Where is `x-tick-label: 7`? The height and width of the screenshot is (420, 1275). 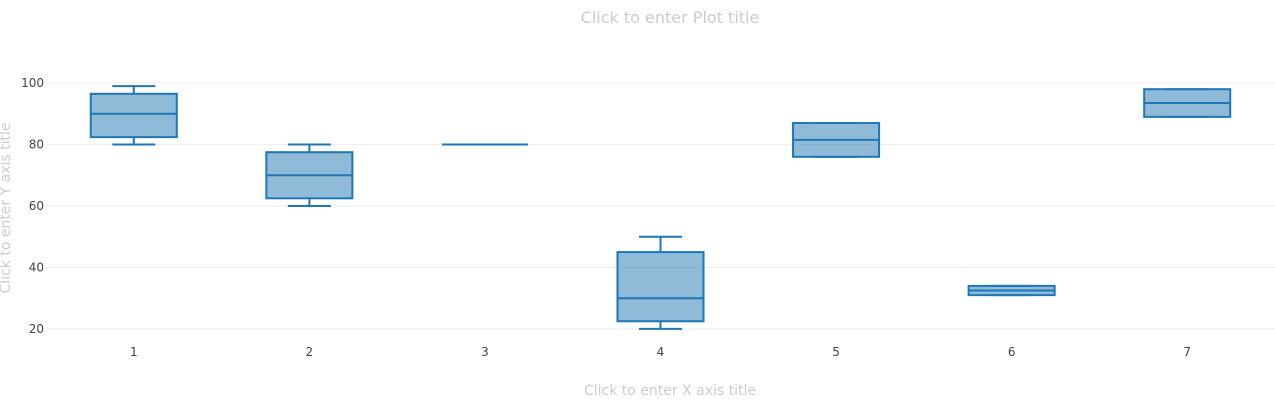
x-tick-label: 7 is located at coordinates (1187, 352).